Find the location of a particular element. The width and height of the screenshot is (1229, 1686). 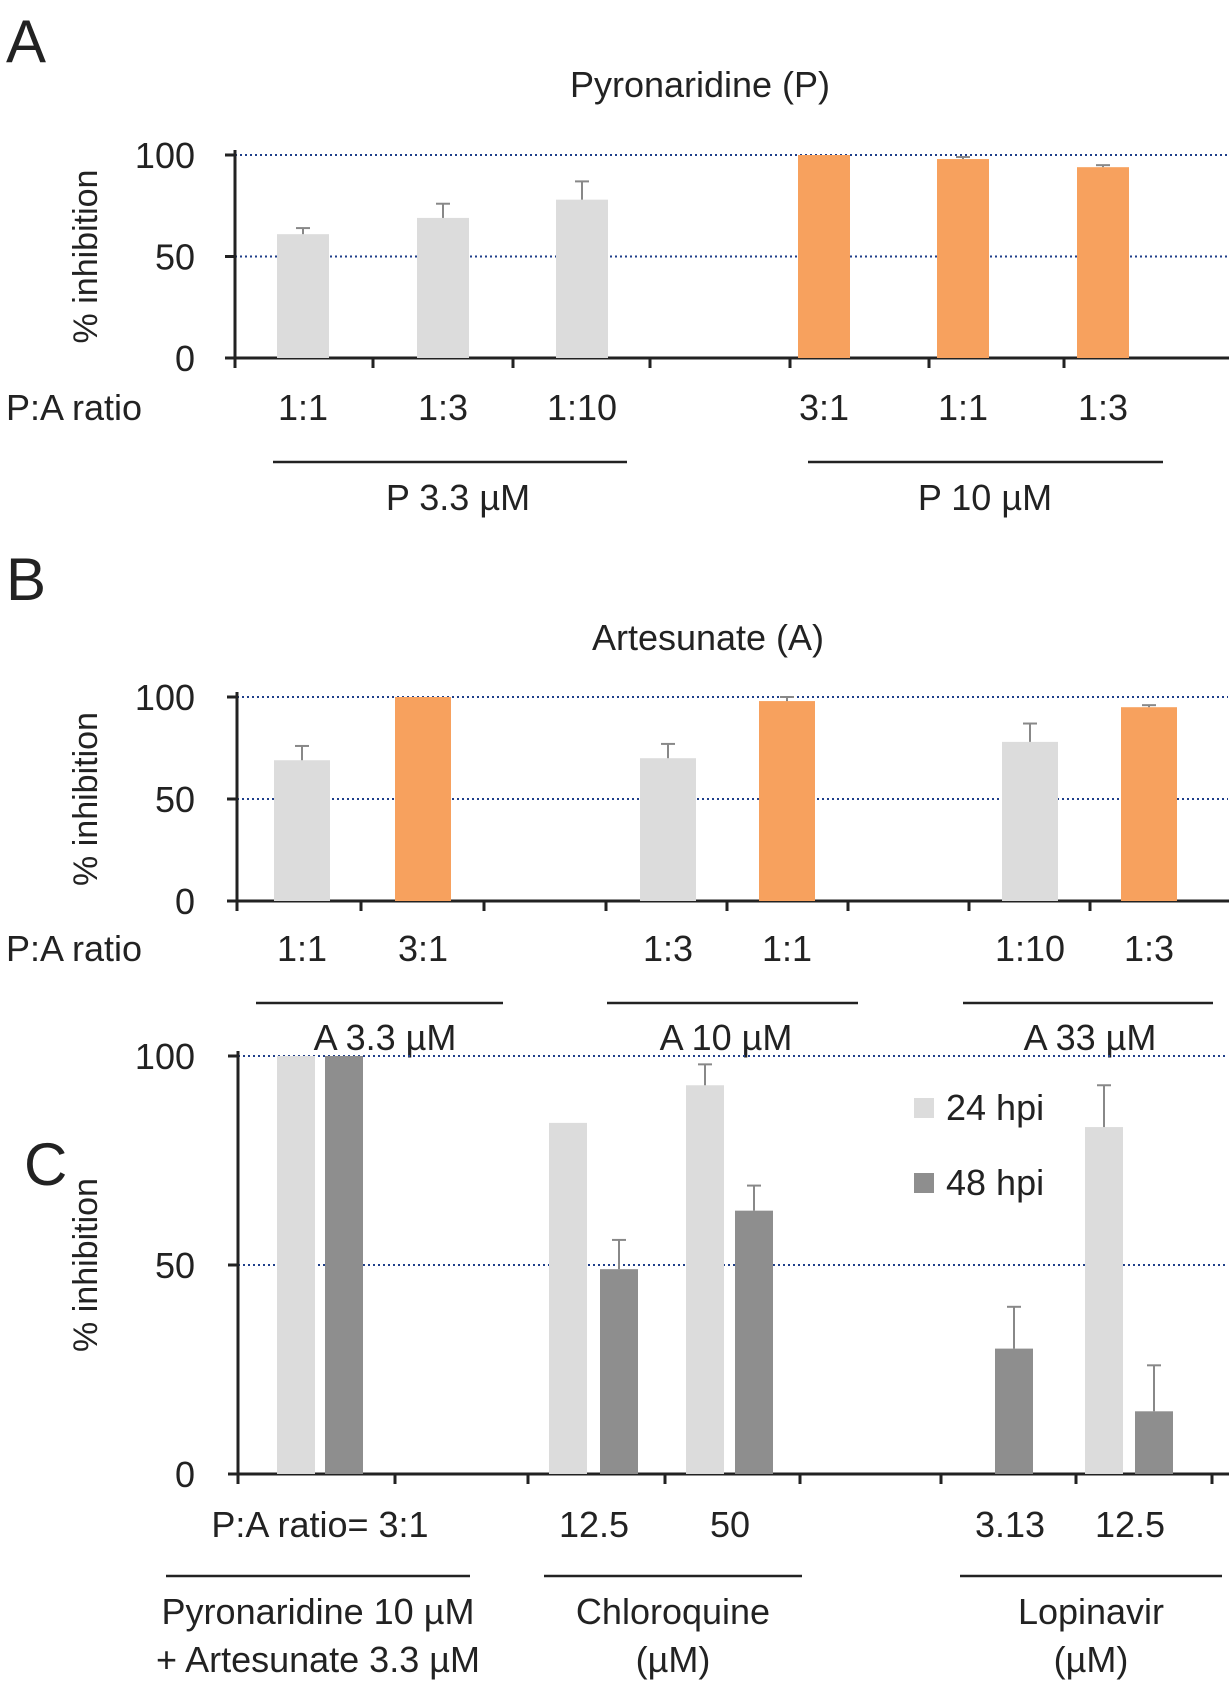

panel-letter: B is located at coordinates (26, 579).